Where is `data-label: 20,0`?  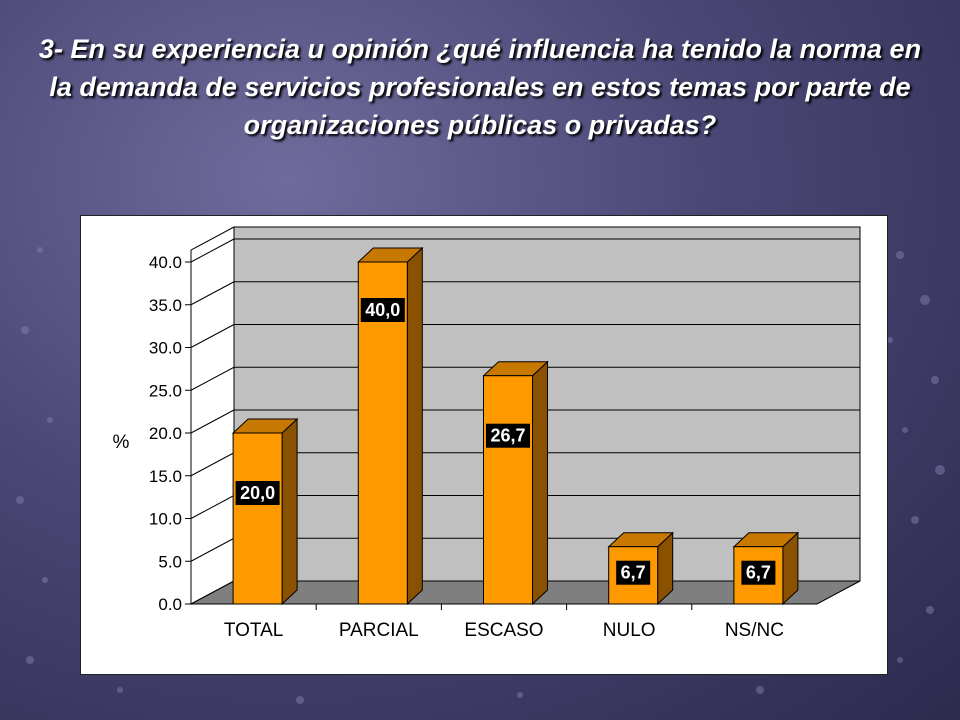 data-label: 20,0 is located at coordinates (257, 493).